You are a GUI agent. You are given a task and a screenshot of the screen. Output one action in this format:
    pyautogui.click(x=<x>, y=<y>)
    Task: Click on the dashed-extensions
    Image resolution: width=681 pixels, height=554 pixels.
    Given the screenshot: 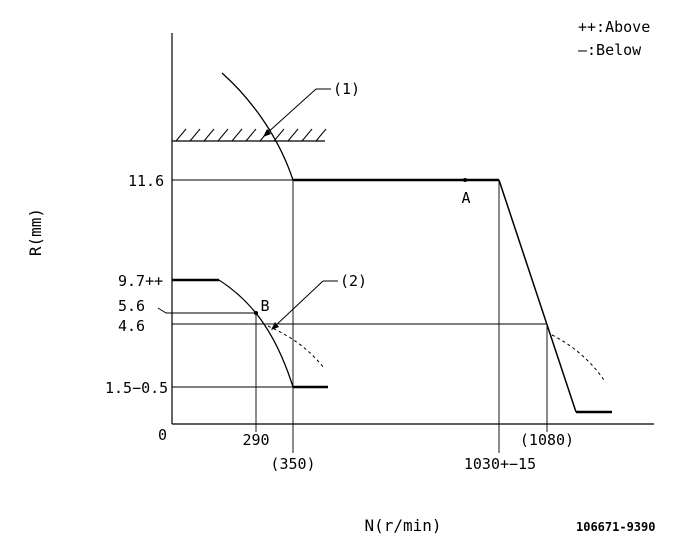 What is the action you would take?
    pyautogui.click(x=436, y=353)
    